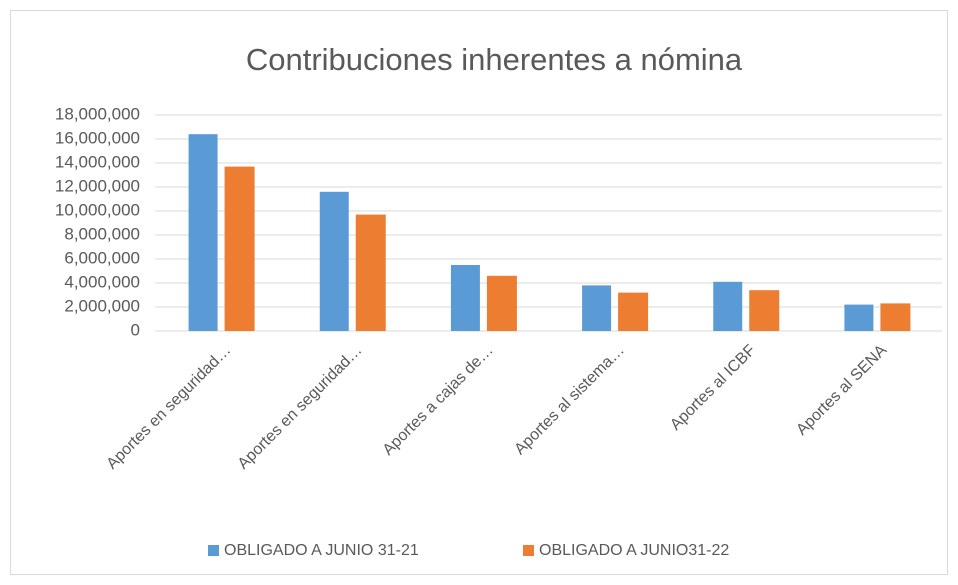 The width and height of the screenshot is (958, 585). Describe the element at coordinates (97, 113) in the screenshot. I see `y-tick-label: 18,000,000` at that location.